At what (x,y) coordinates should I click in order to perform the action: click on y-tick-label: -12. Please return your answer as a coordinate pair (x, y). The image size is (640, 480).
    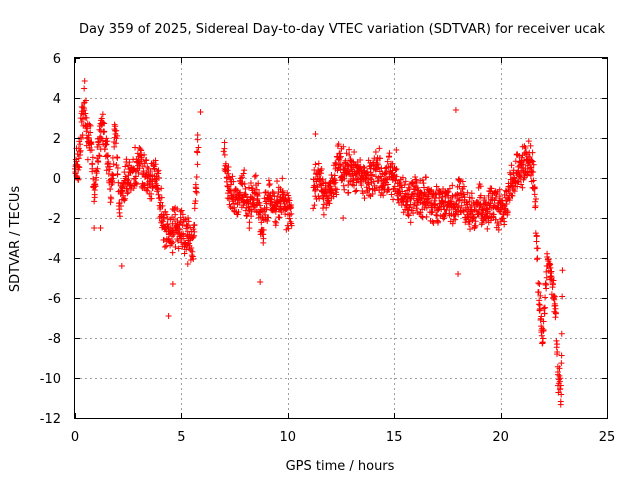
    Looking at the image, I should click on (50, 419).